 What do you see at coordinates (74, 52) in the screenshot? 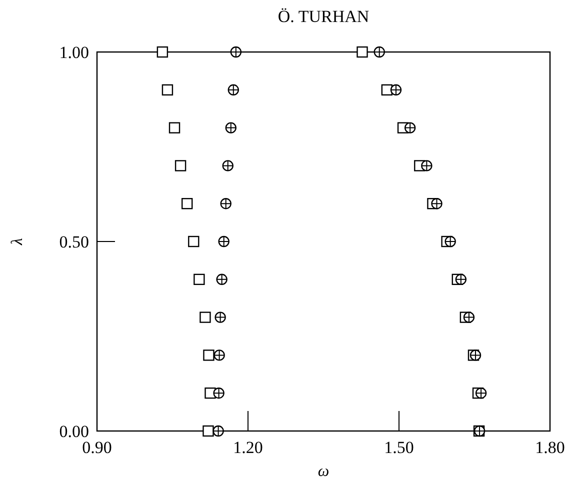
I see `y-tick-label: 1.00` at bounding box center [74, 52].